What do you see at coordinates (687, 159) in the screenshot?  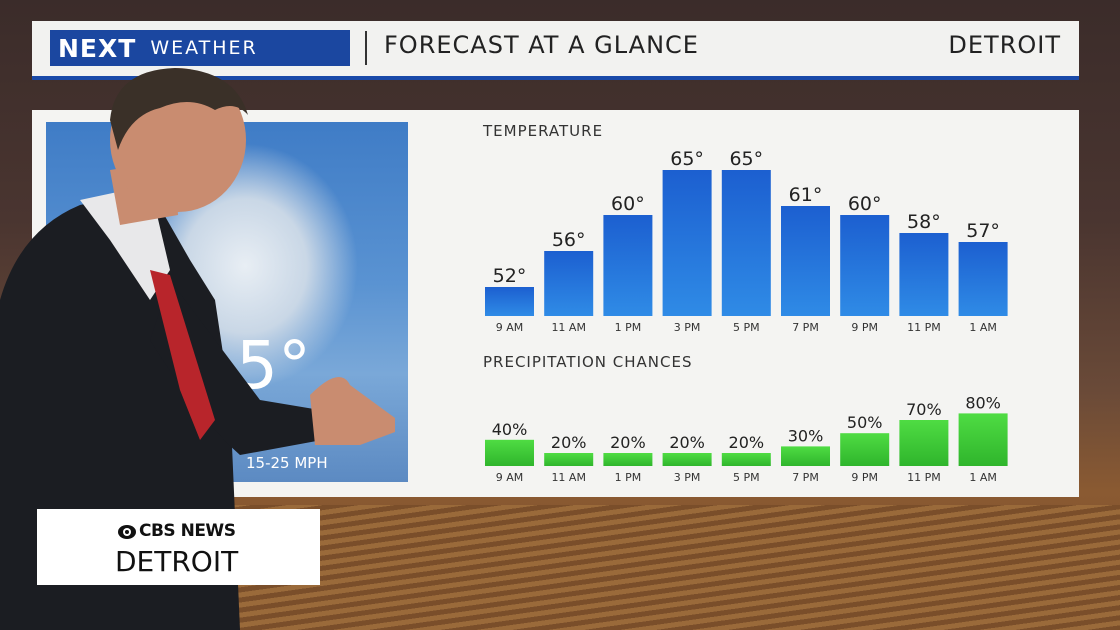 I see `temperature-value-label-3: 65°` at bounding box center [687, 159].